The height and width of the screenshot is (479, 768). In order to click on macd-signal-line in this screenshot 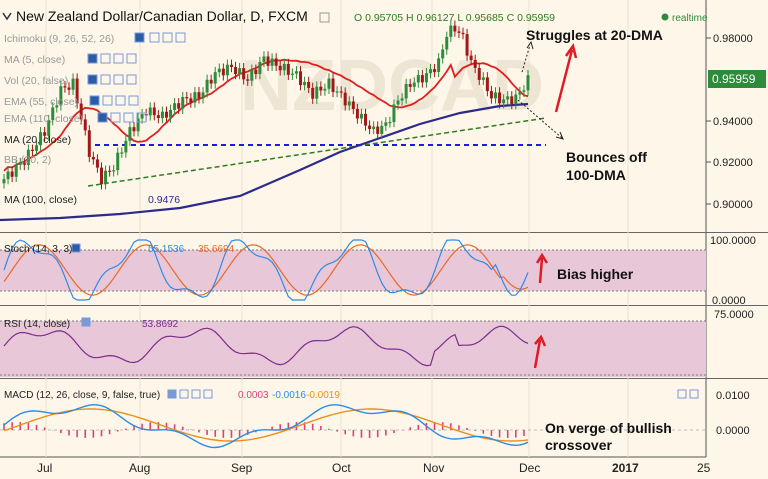, I will do `click(266, 425)`.